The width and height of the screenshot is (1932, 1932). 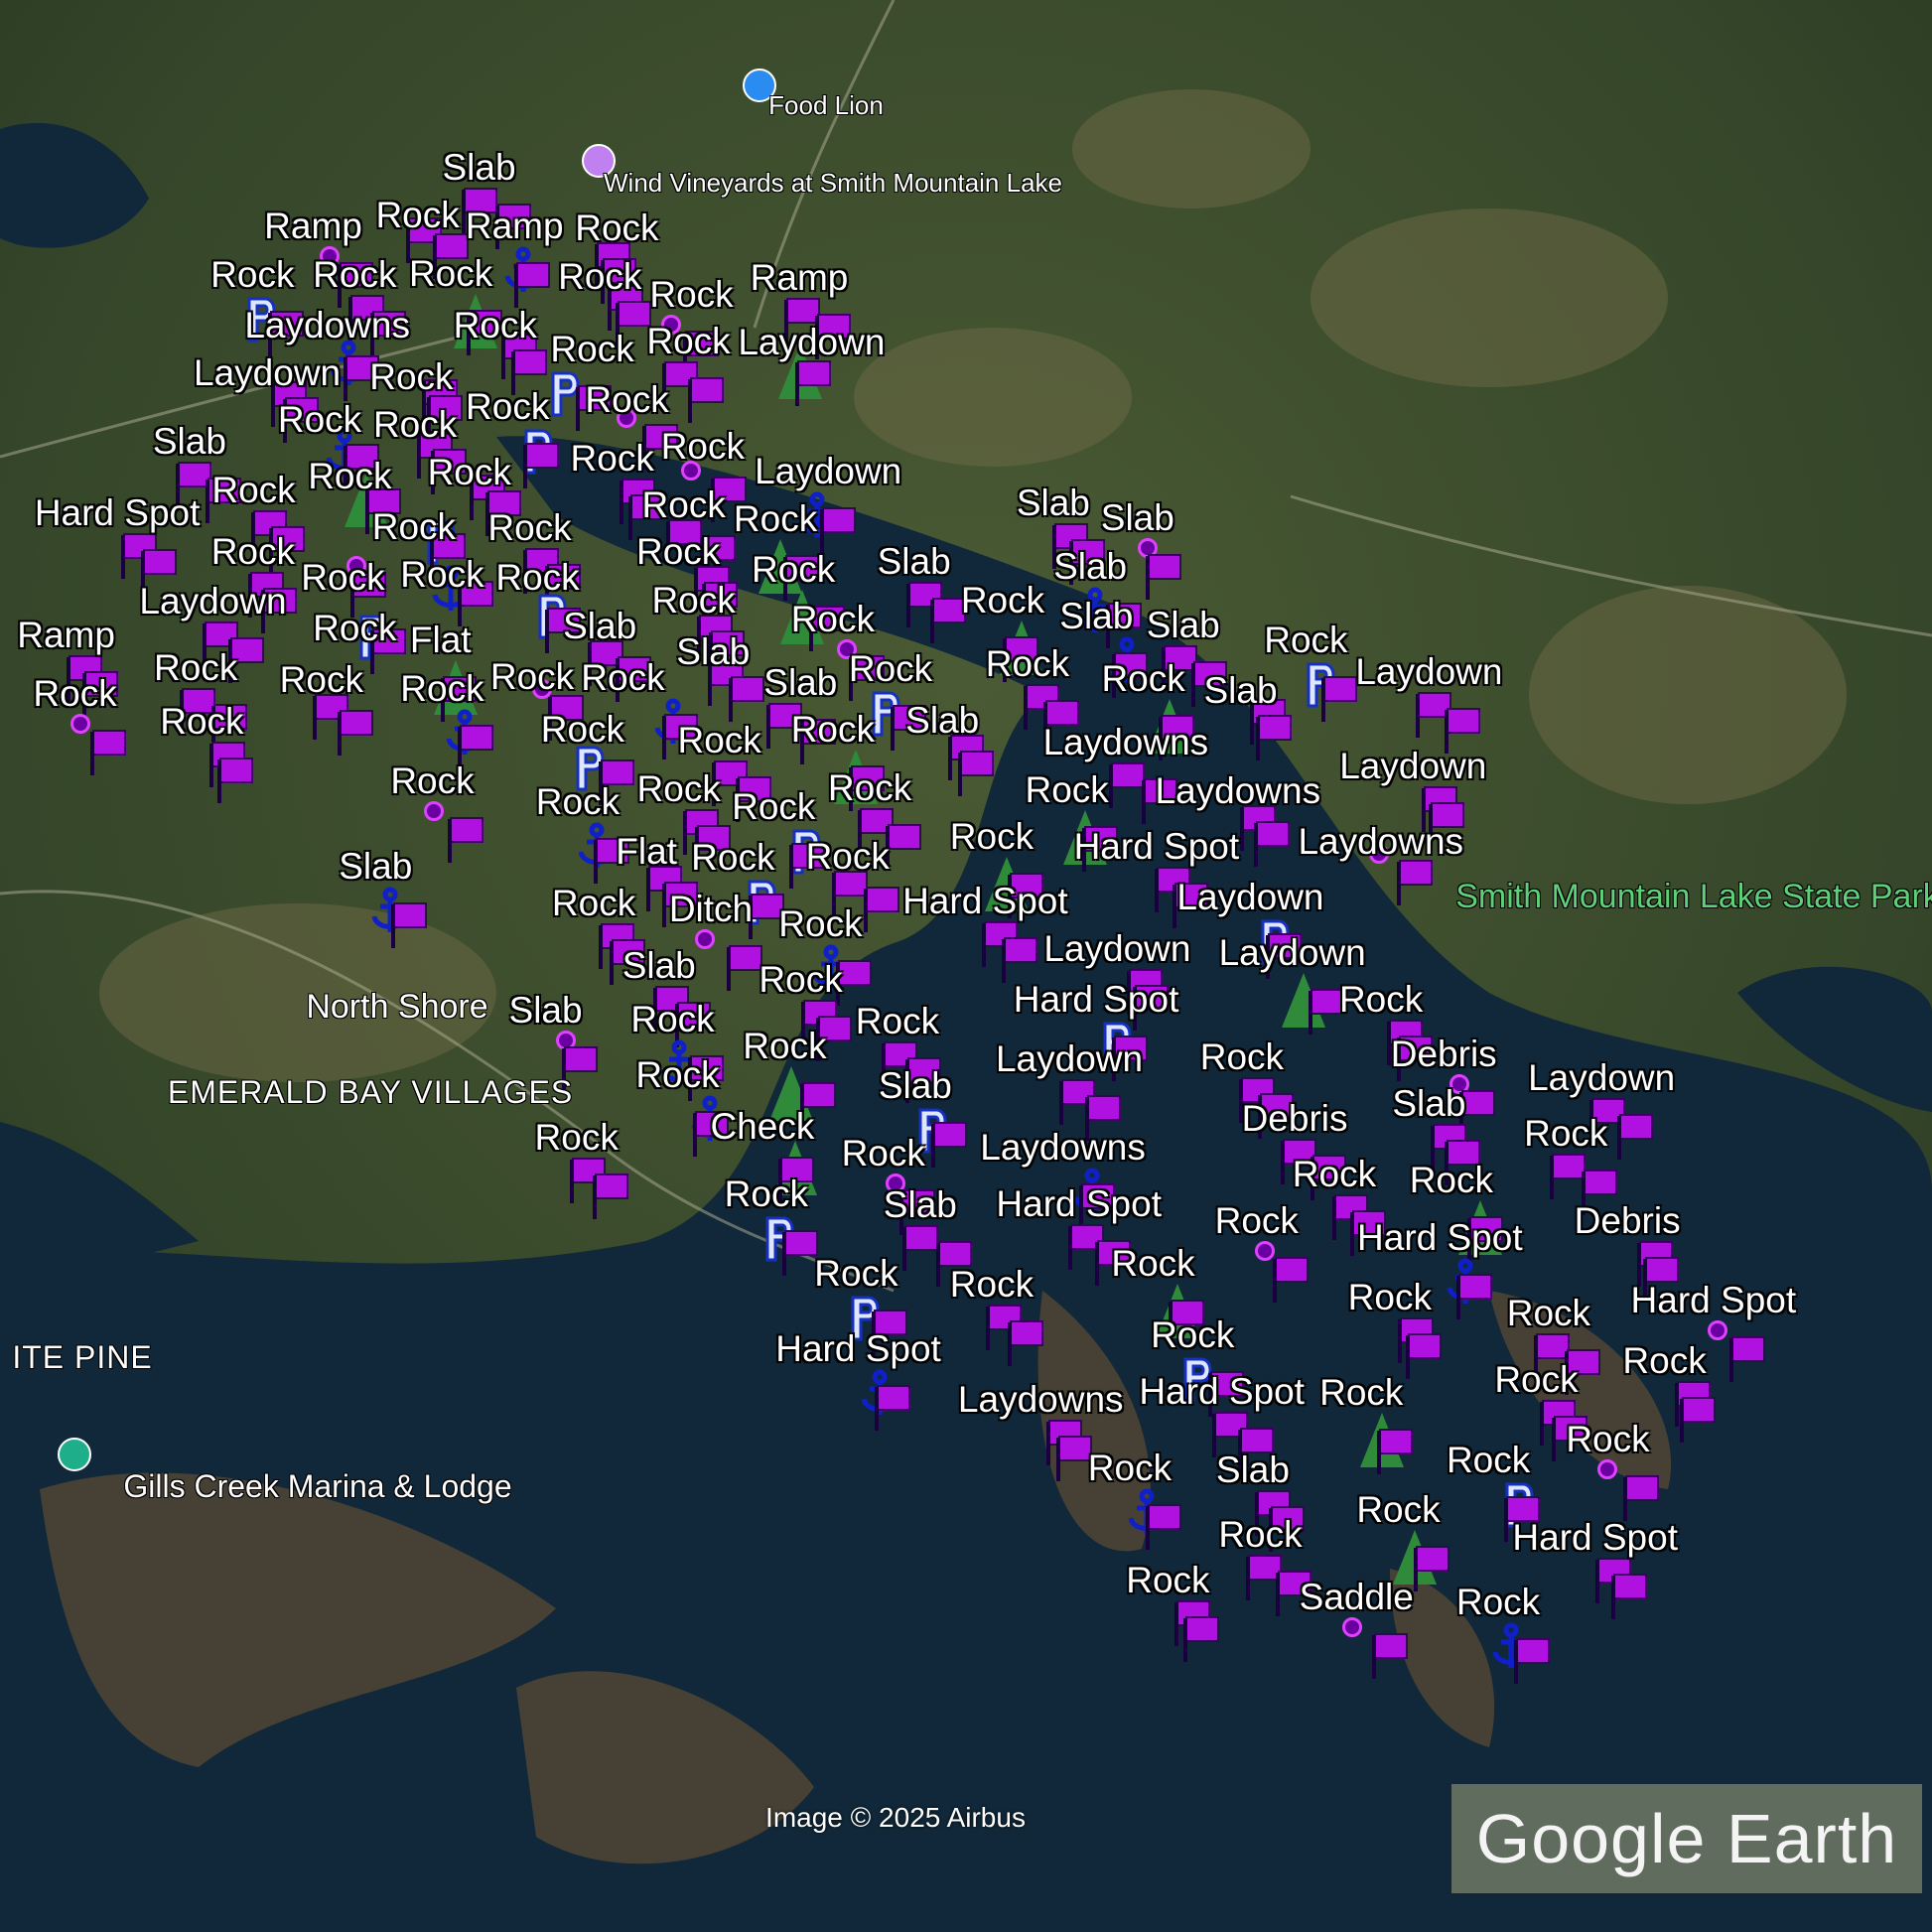 I want to click on place-north-shore: North Shore, so click(x=397, y=1007).